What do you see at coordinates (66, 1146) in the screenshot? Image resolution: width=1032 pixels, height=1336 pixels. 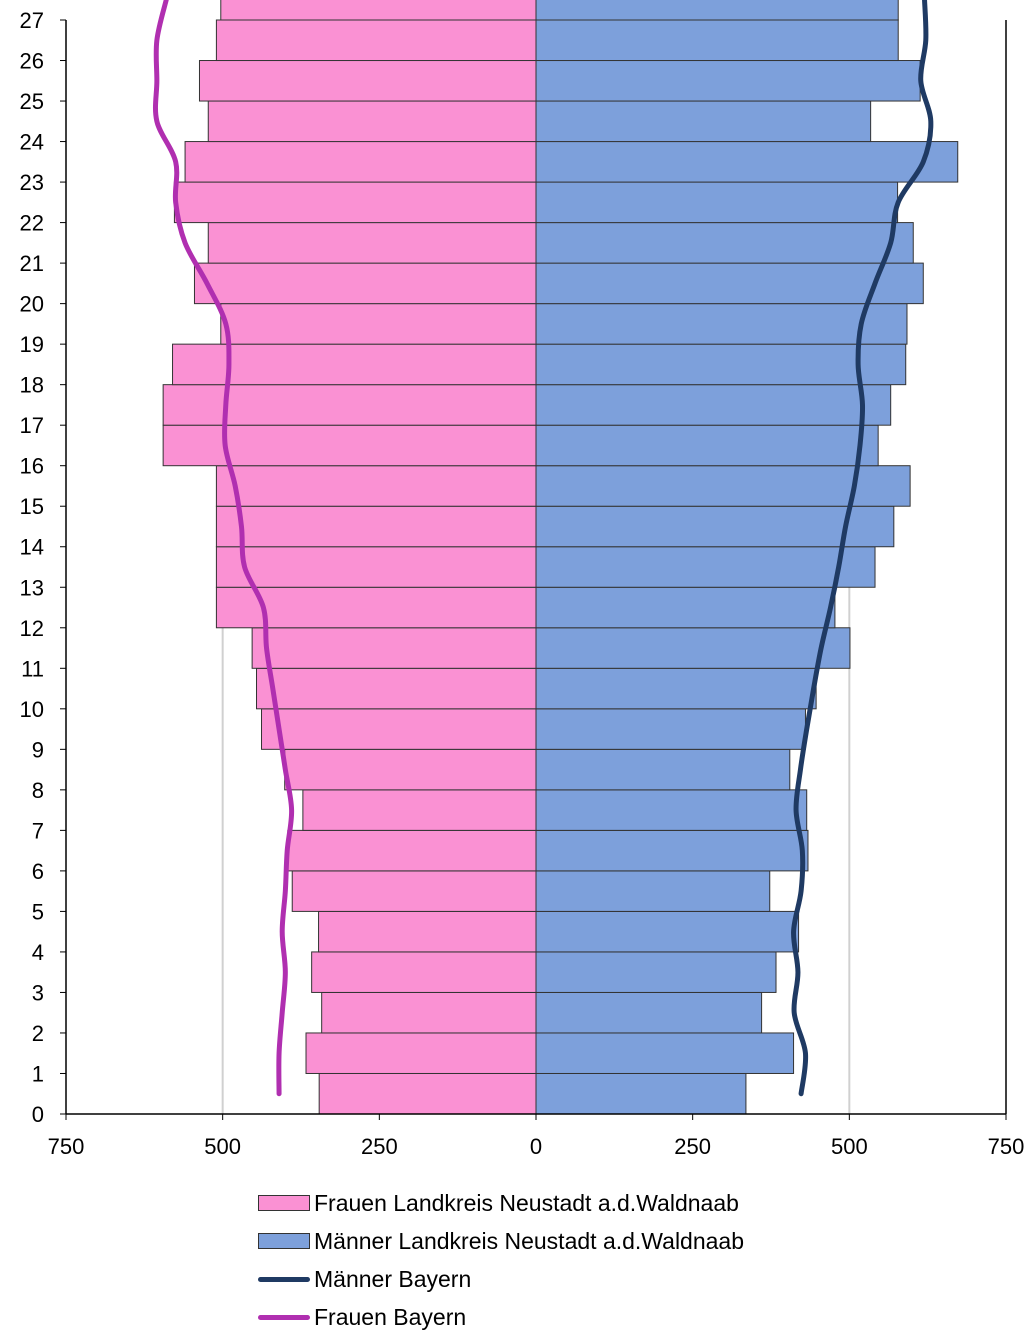 I see `x-tick-label-0: 750` at bounding box center [66, 1146].